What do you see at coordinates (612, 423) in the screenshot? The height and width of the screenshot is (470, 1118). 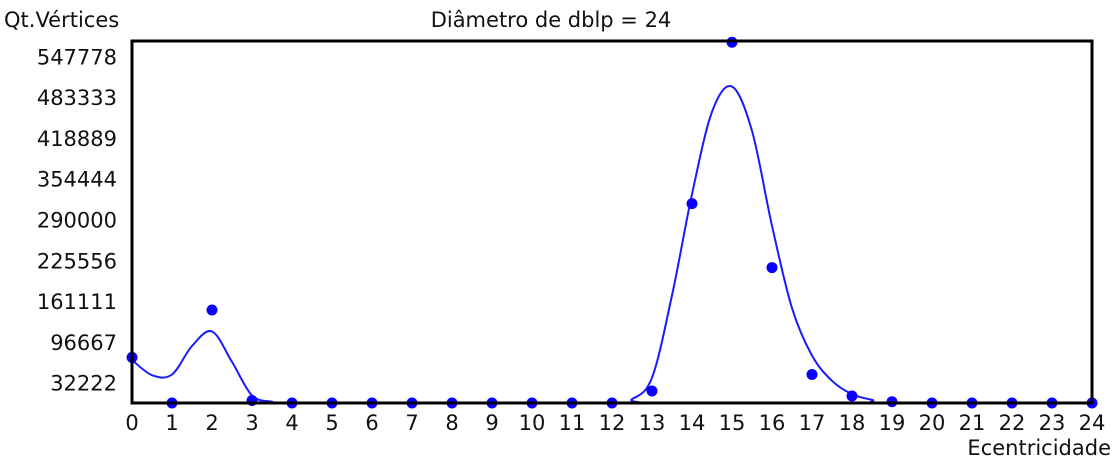 I see `x-tick-label: 12` at bounding box center [612, 423].